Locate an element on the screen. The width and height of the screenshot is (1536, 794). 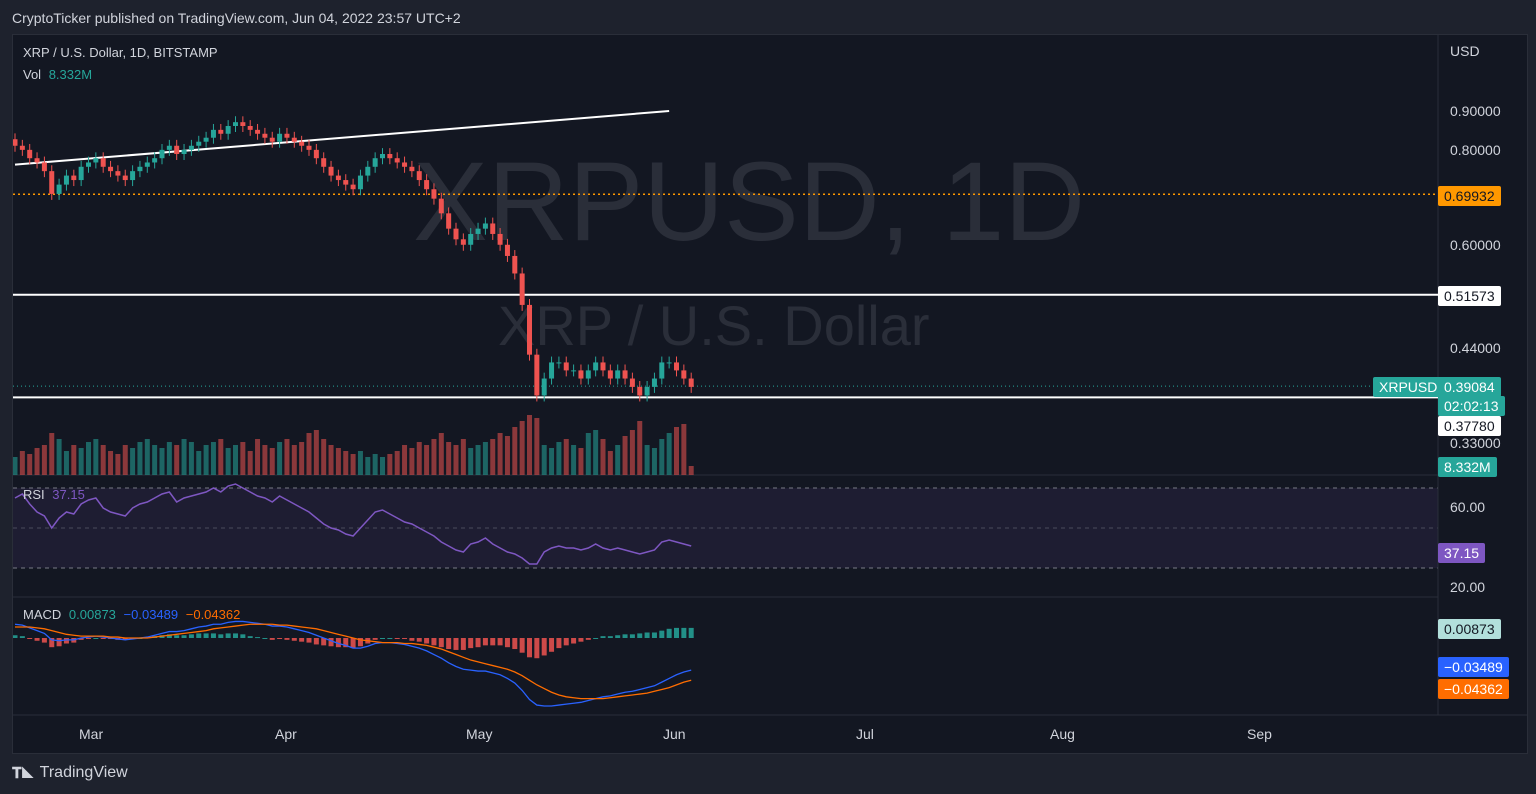
price-tick: 0.33000 is located at coordinates (1475, 443).